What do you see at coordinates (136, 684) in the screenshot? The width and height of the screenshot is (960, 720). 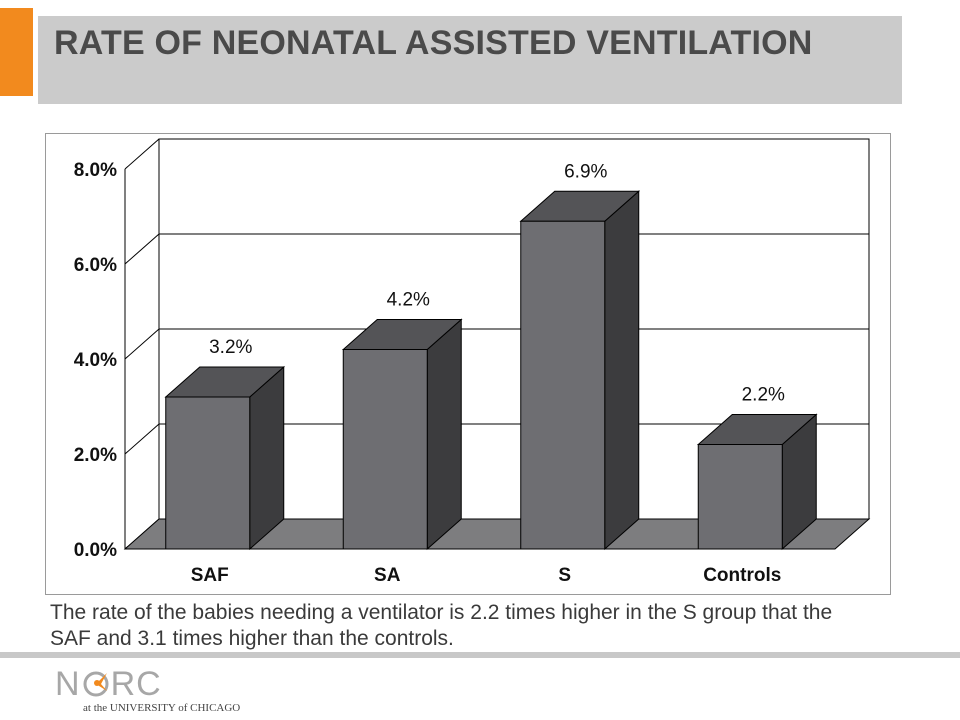 I see `logo-letters-rc: RC` at bounding box center [136, 684].